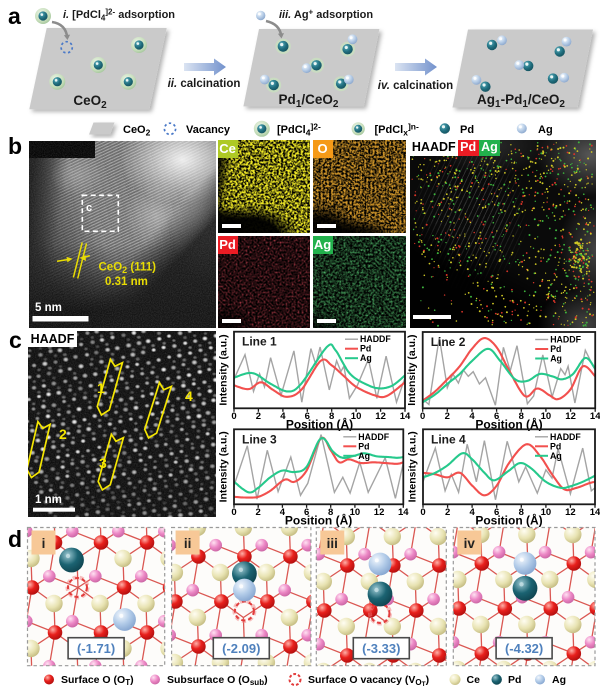 This screenshot has width=600, height=693. What do you see at coordinates (326, 15) in the screenshot?
I see `svg-text: iii. Ag+ adsorption` at bounding box center [326, 15].